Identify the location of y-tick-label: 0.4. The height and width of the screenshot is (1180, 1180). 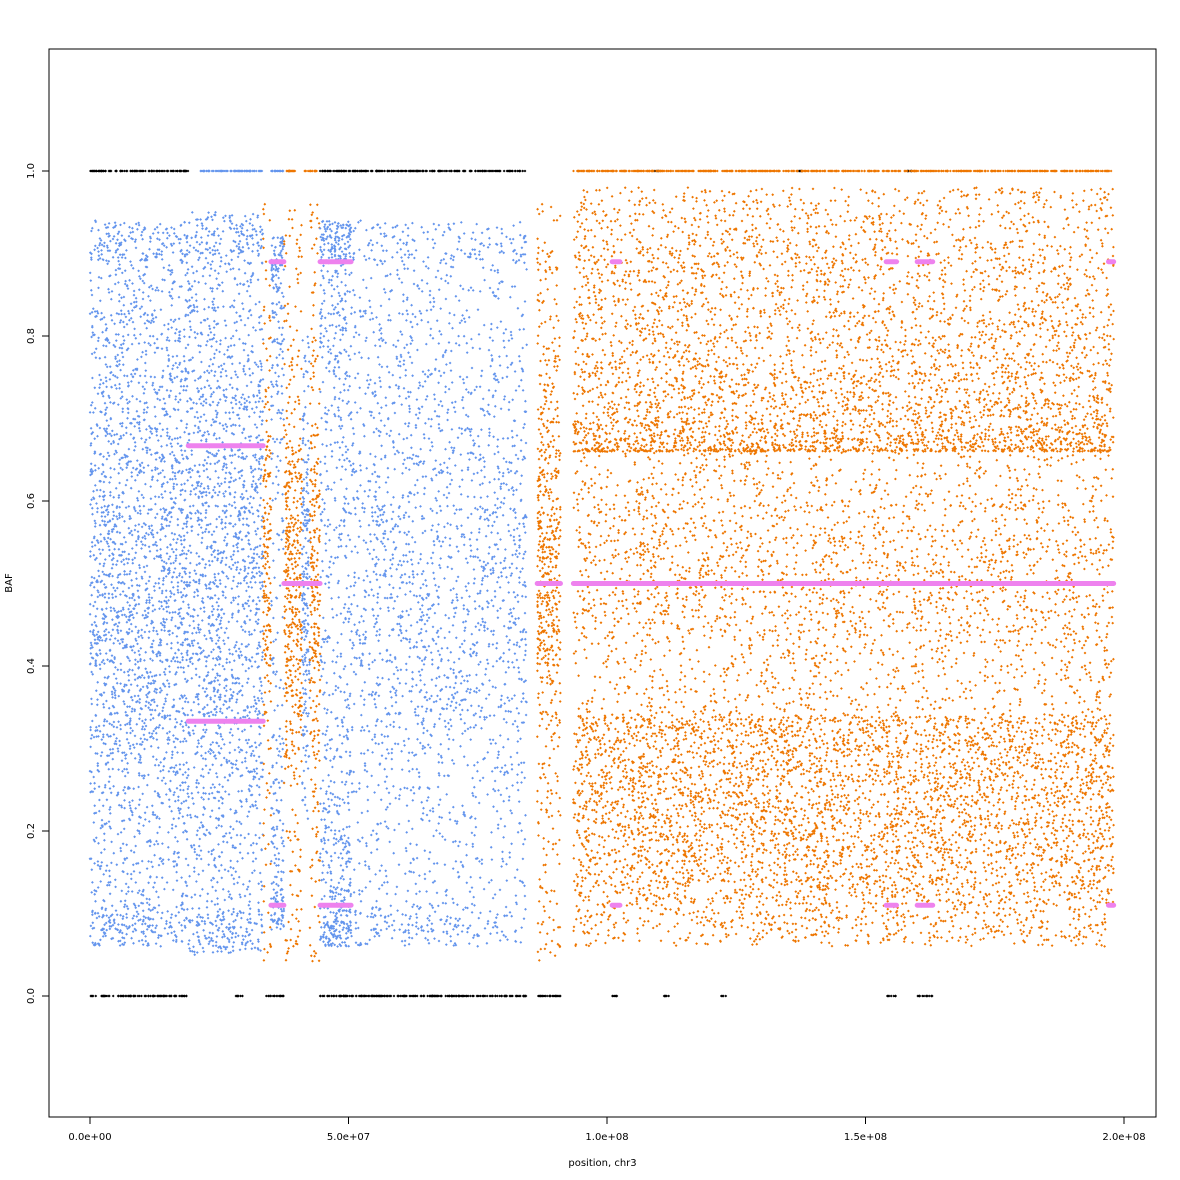
(31, 666).